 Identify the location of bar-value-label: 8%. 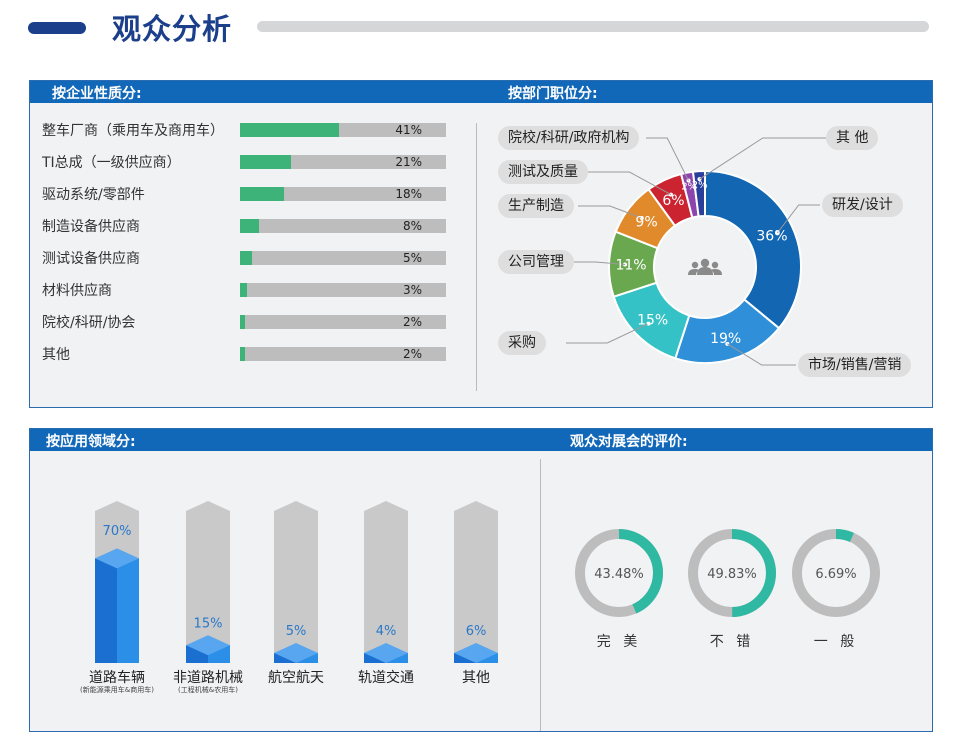
(412, 226).